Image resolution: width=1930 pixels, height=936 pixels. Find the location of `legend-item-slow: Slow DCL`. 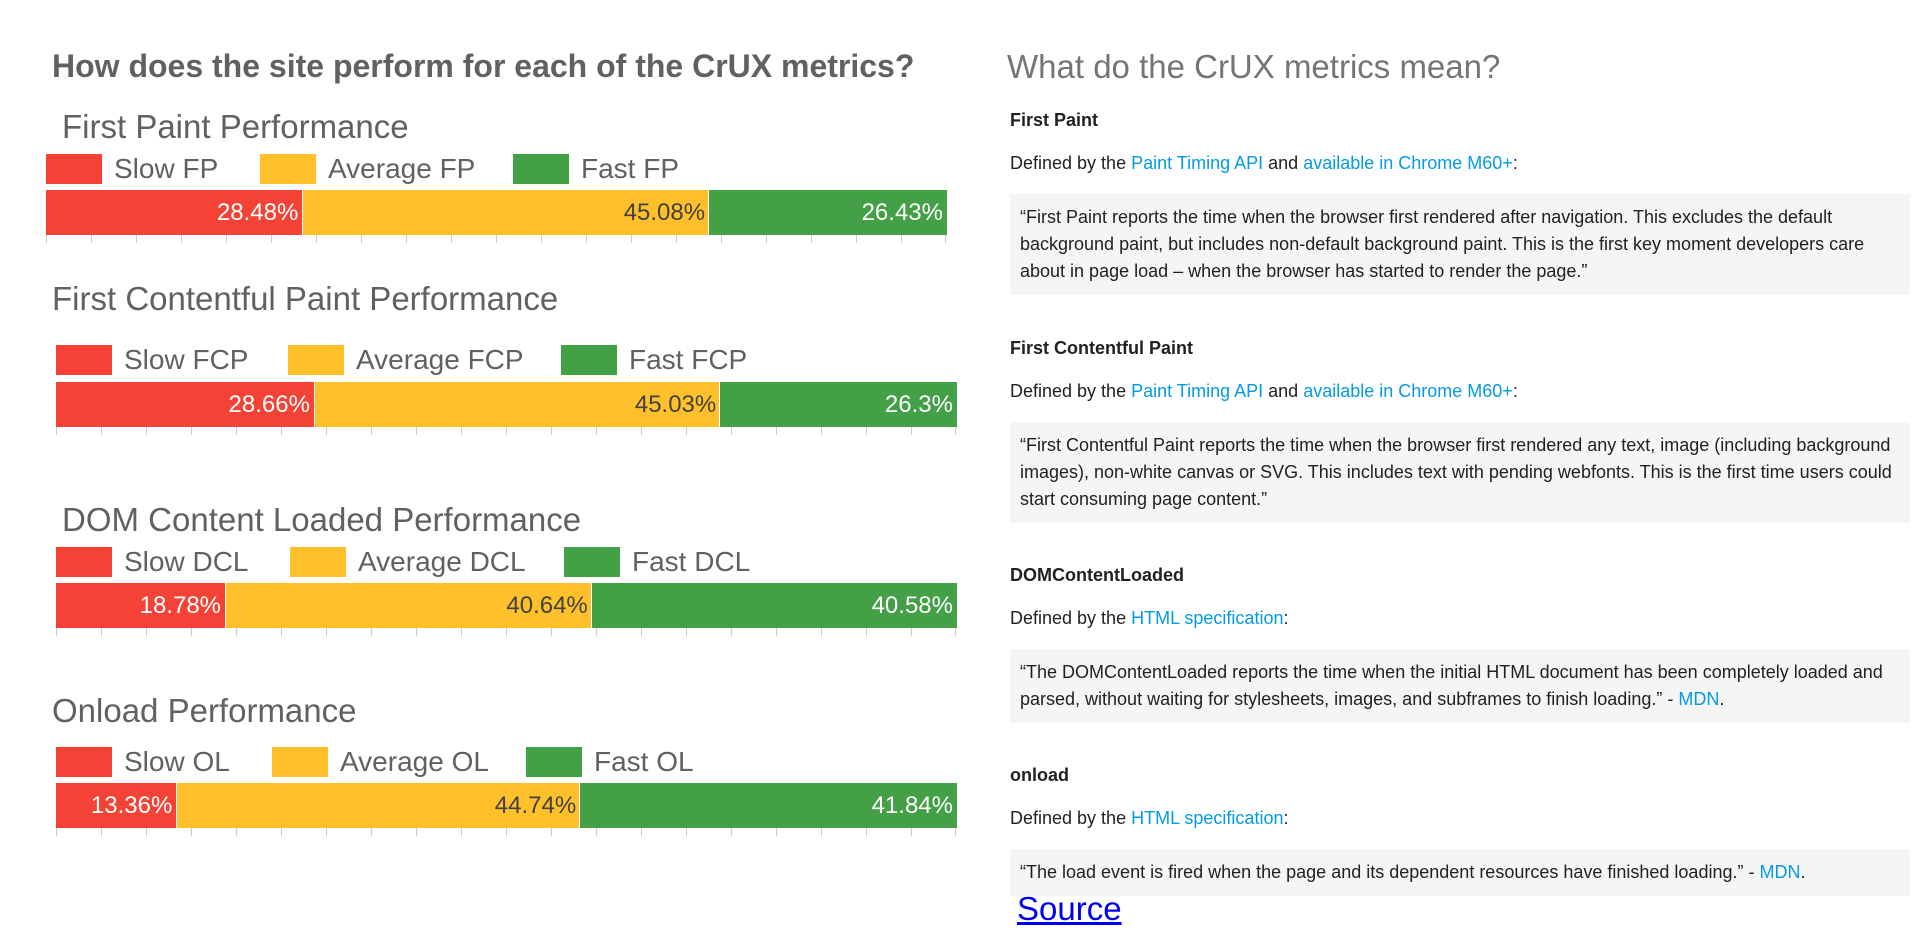

legend-item-slow: Slow DCL is located at coordinates (152, 561).